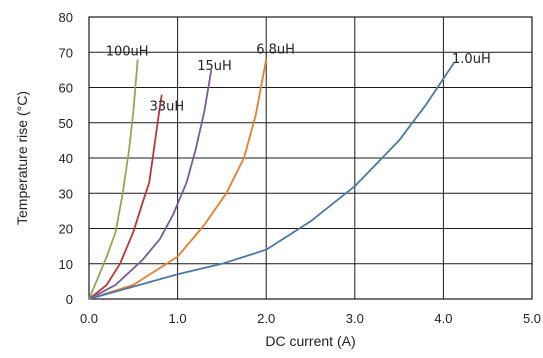 Image resolution: width=543 pixels, height=358 pixels. I want to click on series-label: 6.8uH, so click(275, 49).